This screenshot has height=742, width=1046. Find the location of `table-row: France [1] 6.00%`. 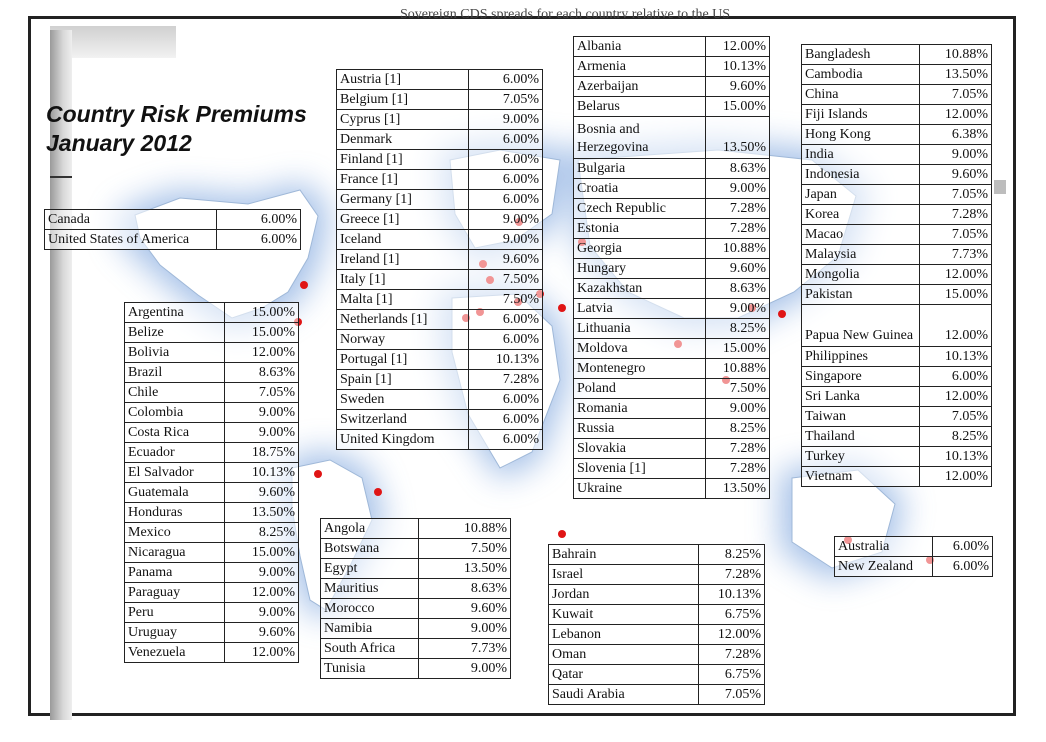

table-row: France [1] 6.00% is located at coordinates (439, 179).